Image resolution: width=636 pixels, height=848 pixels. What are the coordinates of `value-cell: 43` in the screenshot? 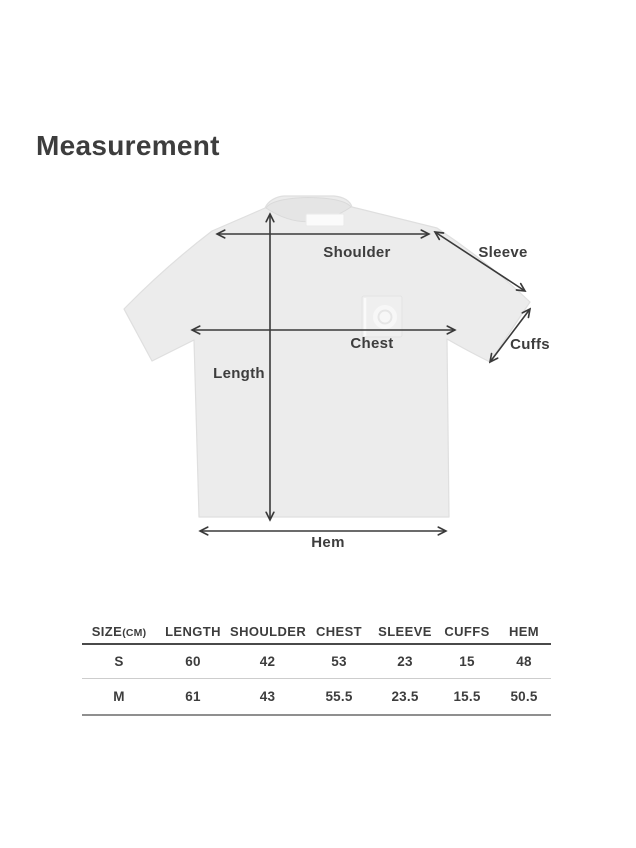 It's located at (267, 697).